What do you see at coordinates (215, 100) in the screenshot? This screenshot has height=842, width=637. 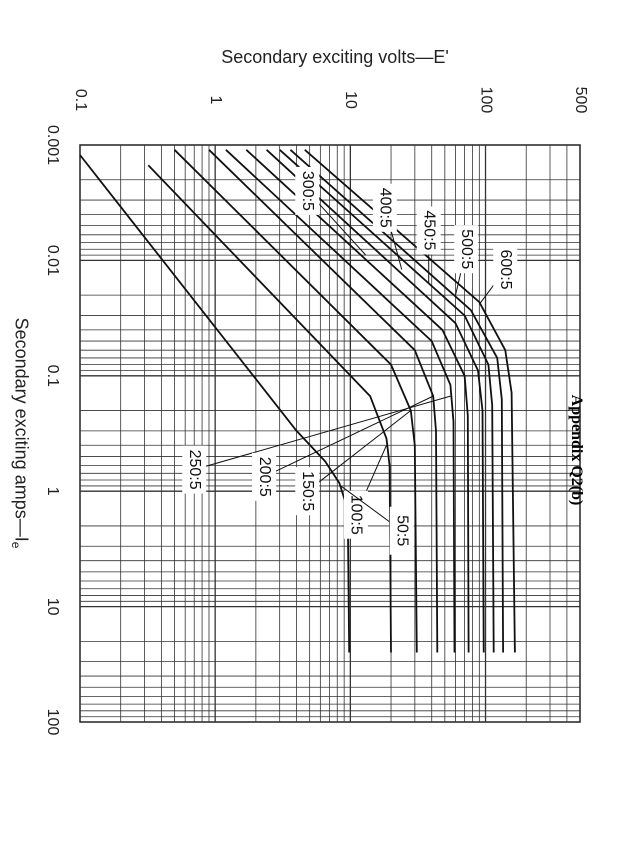 I see `y-tick-label: 1` at bounding box center [215, 100].